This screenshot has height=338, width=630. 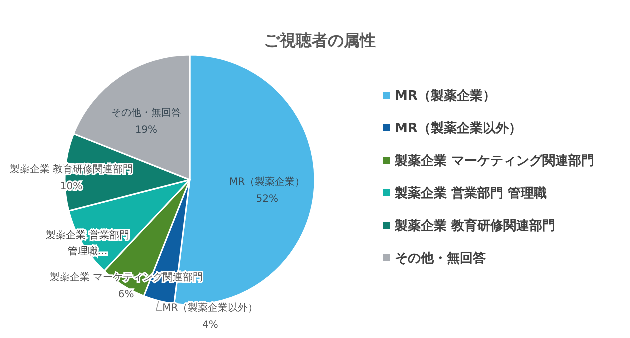 What do you see at coordinates (267, 199) in the screenshot?
I see `data-label: 52%` at bounding box center [267, 199].